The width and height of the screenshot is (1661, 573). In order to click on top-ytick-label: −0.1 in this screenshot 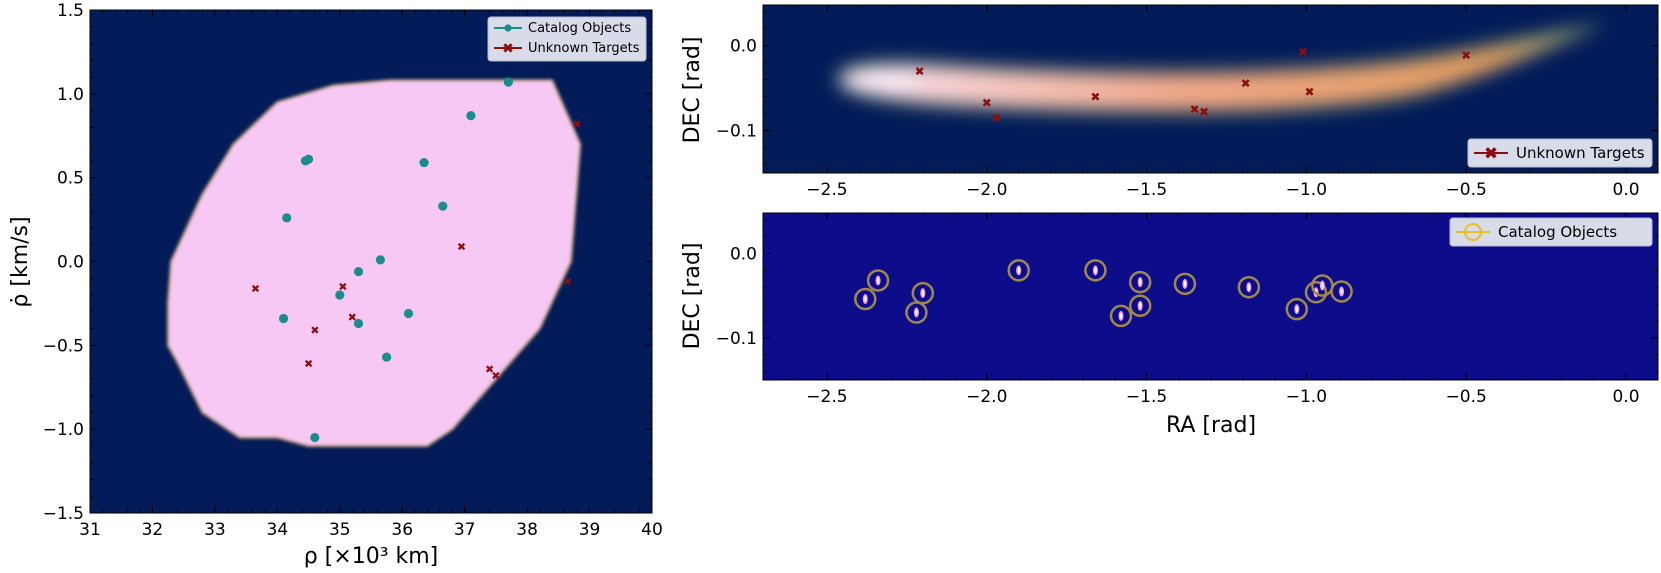, I will do `click(736, 132)`.